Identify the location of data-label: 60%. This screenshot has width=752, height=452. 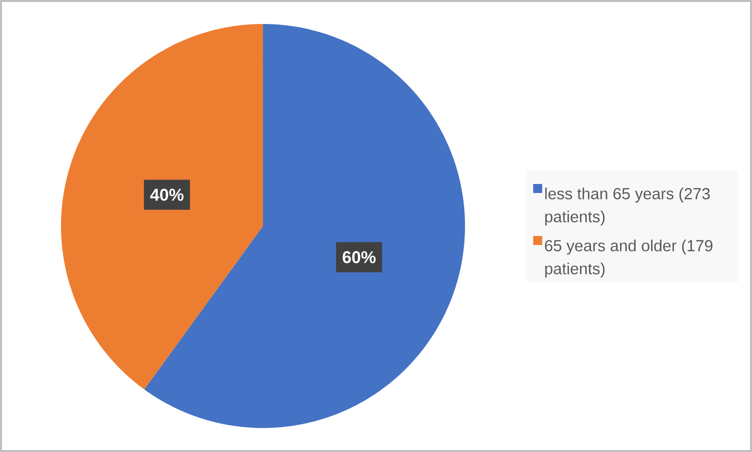
(359, 257).